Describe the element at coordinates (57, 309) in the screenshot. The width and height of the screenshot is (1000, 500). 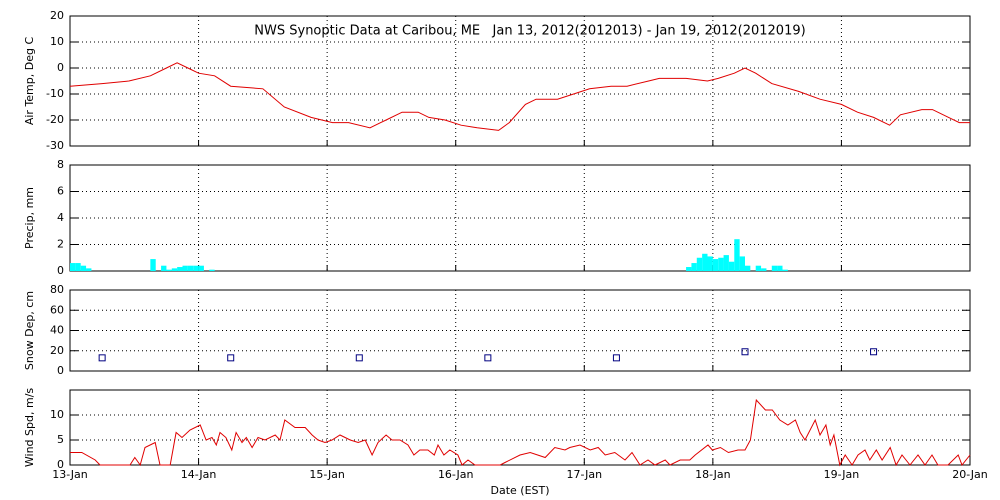
I see `y-tick-label: 60` at that location.